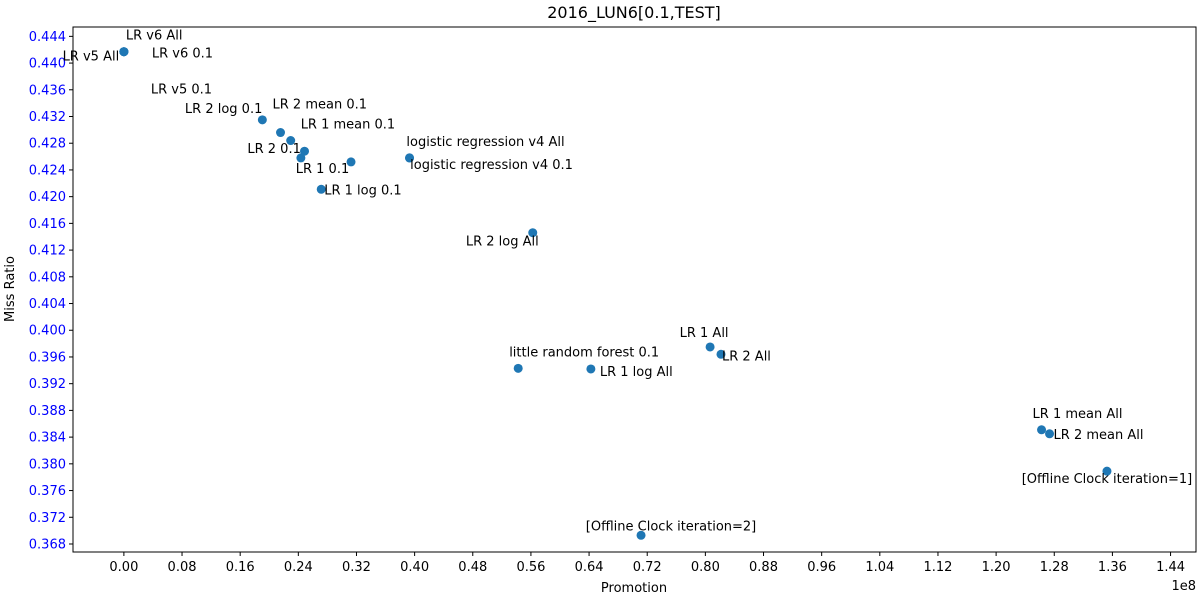  Describe the element at coordinates (1078, 414) in the screenshot. I see `point-label: LR 1 mean All` at that location.